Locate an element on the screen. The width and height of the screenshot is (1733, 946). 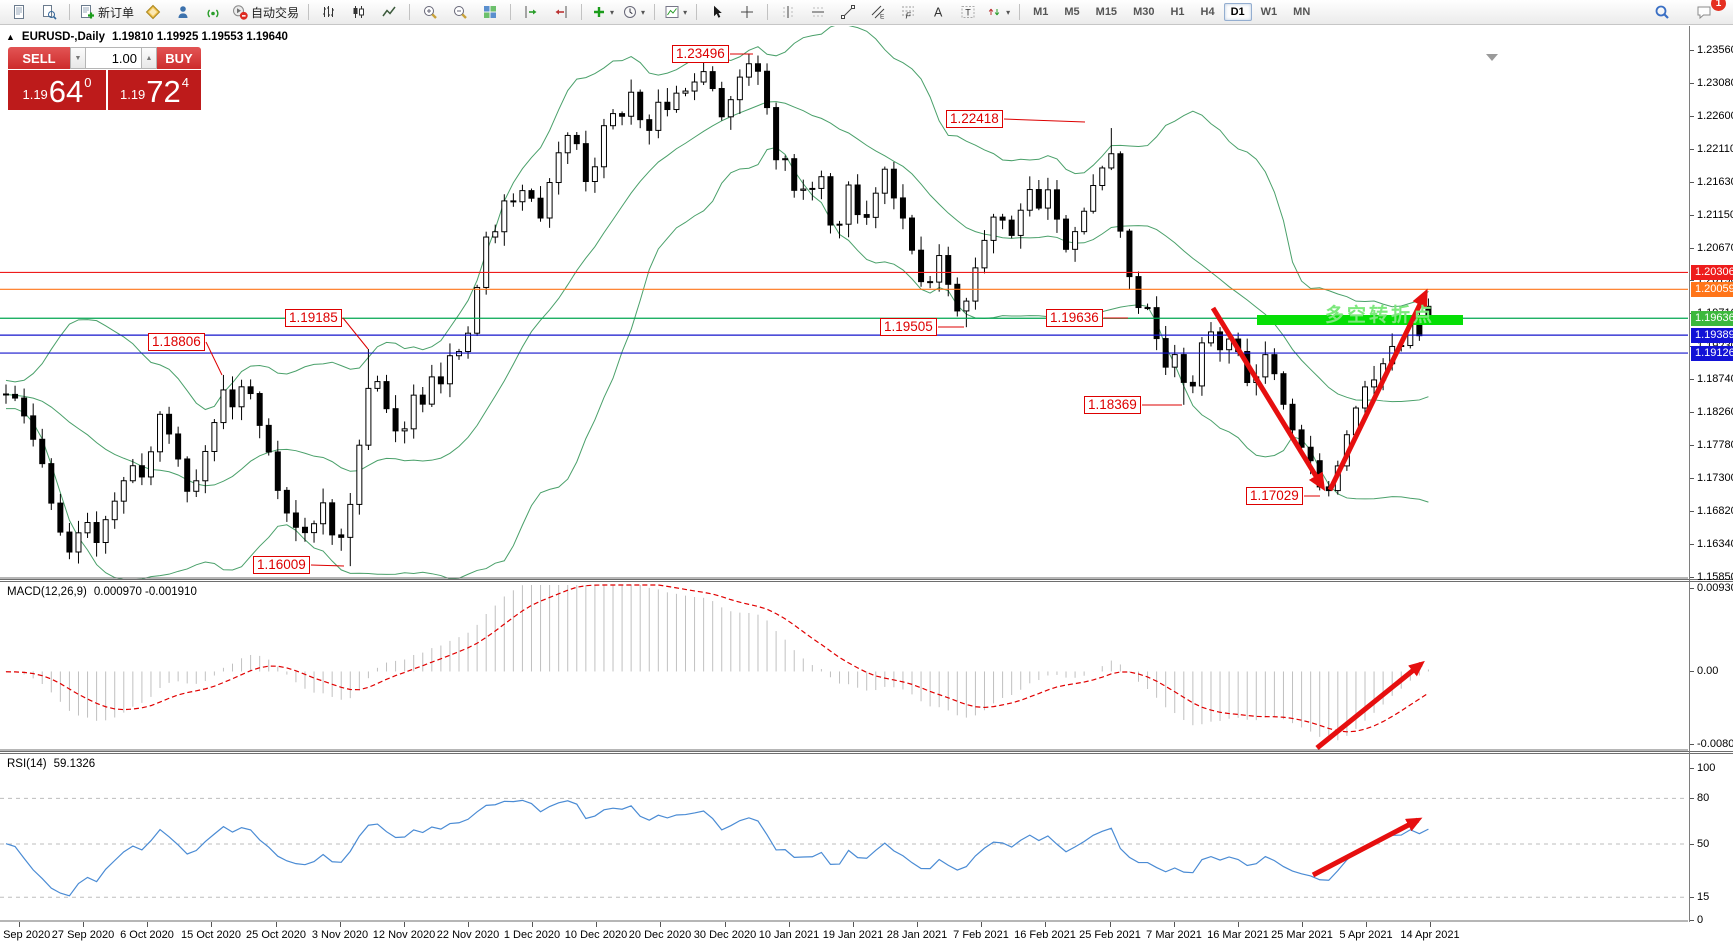
signals-button is located at coordinates (213, 12).